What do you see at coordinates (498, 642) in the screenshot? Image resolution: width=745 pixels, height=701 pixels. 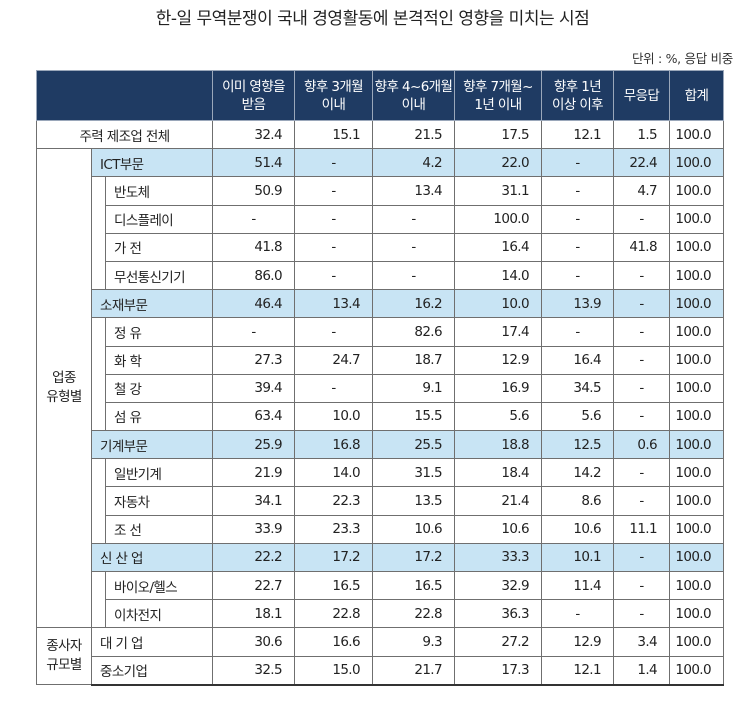 I see `table-cell: 27.2` at bounding box center [498, 642].